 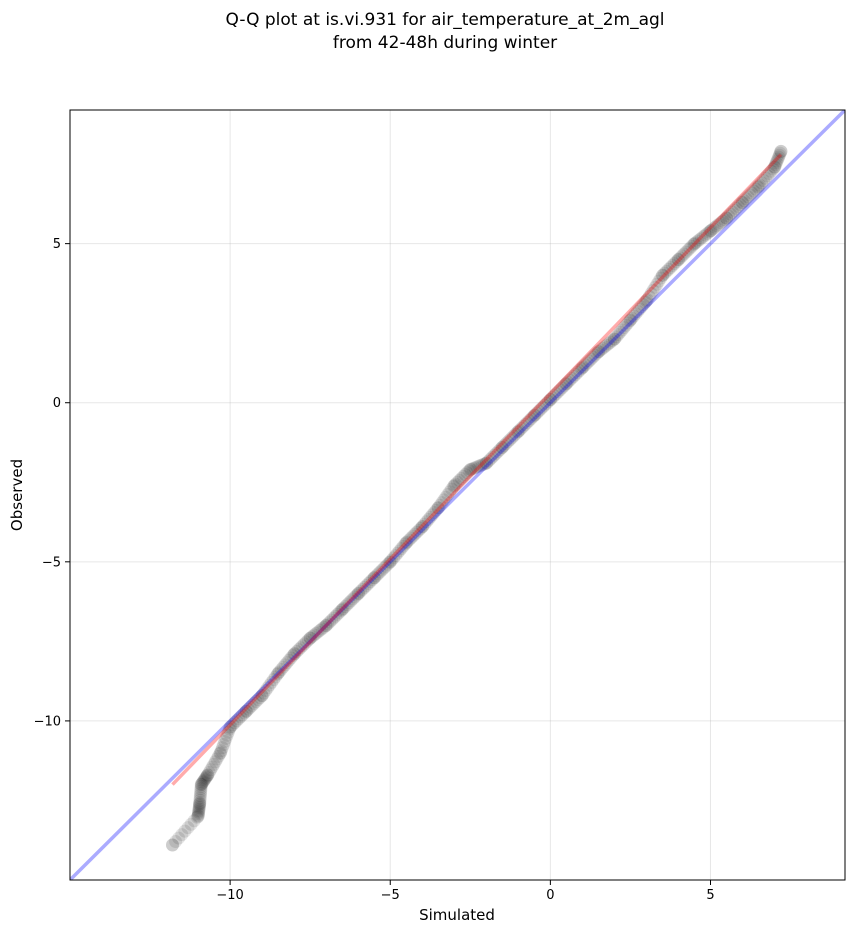 What do you see at coordinates (17, 495) in the screenshot?
I see `y-axis-label: Observed` at bounding box center [17, 495].